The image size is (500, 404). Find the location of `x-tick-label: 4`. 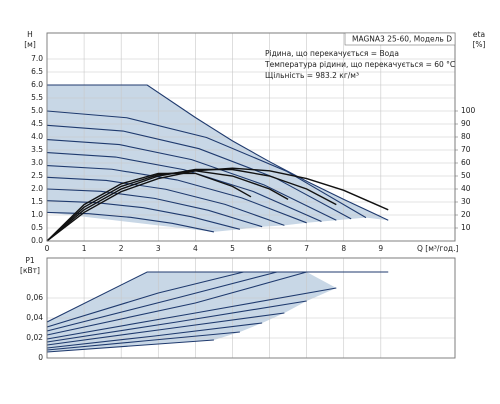

x-tick-label: 4 is located at coordinates (195, 248).